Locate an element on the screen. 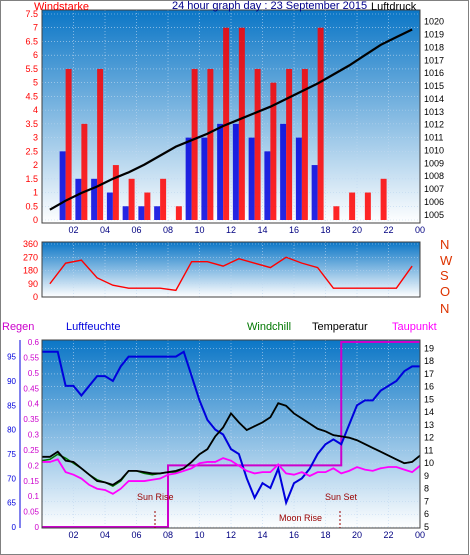 The image size is (470, 555). temperature-y-tick: 8 is located at coordinates (426, 489).